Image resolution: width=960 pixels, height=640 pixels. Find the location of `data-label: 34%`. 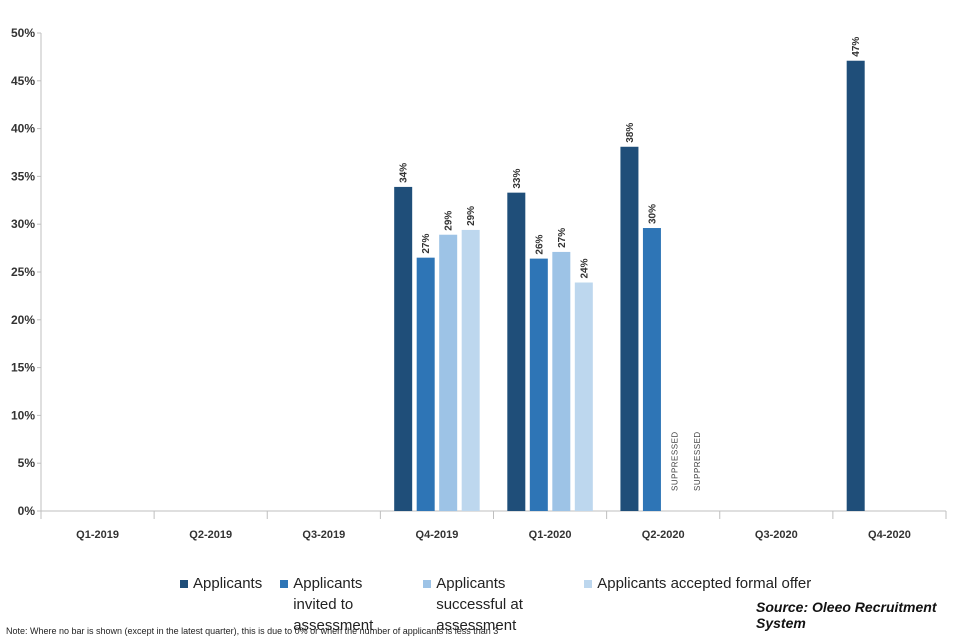

data-label: 34% is located at coordinates (404, 173).